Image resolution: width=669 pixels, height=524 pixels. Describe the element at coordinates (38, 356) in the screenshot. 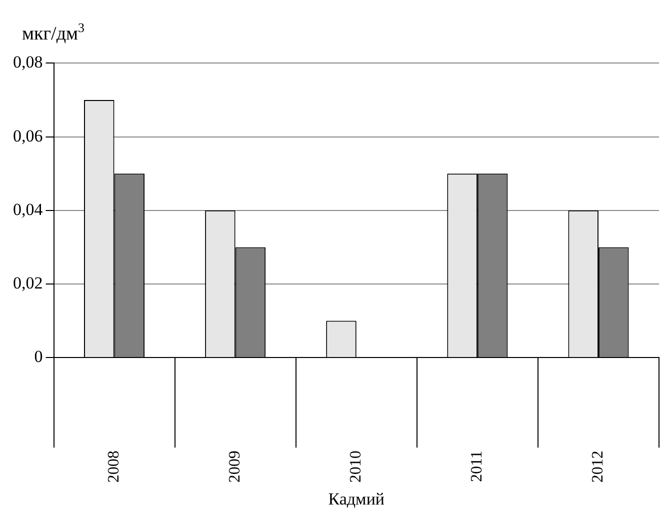

I see `y-tick-label: 0` at that location.